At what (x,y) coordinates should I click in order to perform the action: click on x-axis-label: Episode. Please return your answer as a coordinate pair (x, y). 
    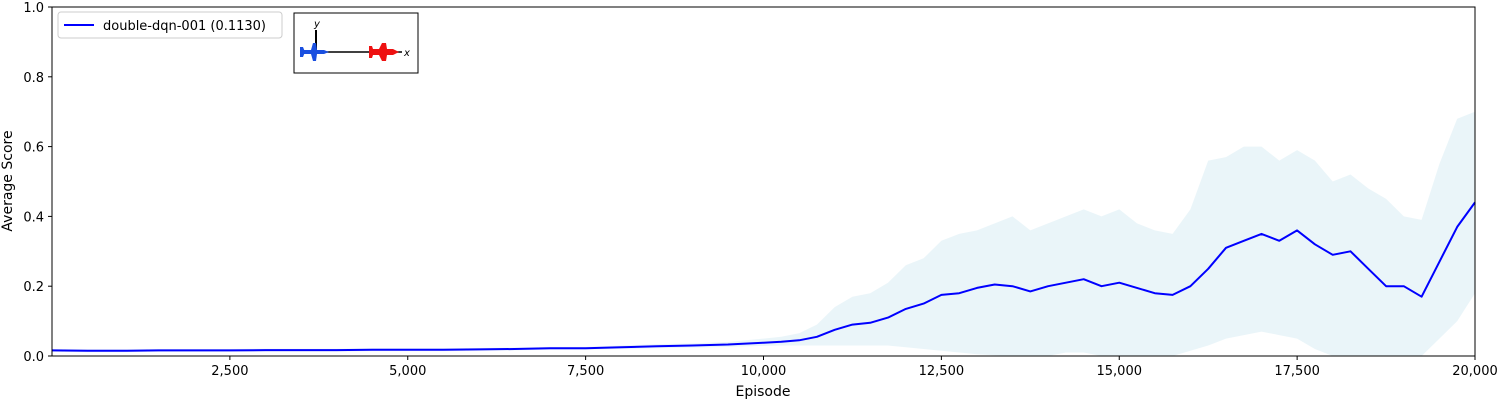
    Looking at the image, I should click on (763, 392).